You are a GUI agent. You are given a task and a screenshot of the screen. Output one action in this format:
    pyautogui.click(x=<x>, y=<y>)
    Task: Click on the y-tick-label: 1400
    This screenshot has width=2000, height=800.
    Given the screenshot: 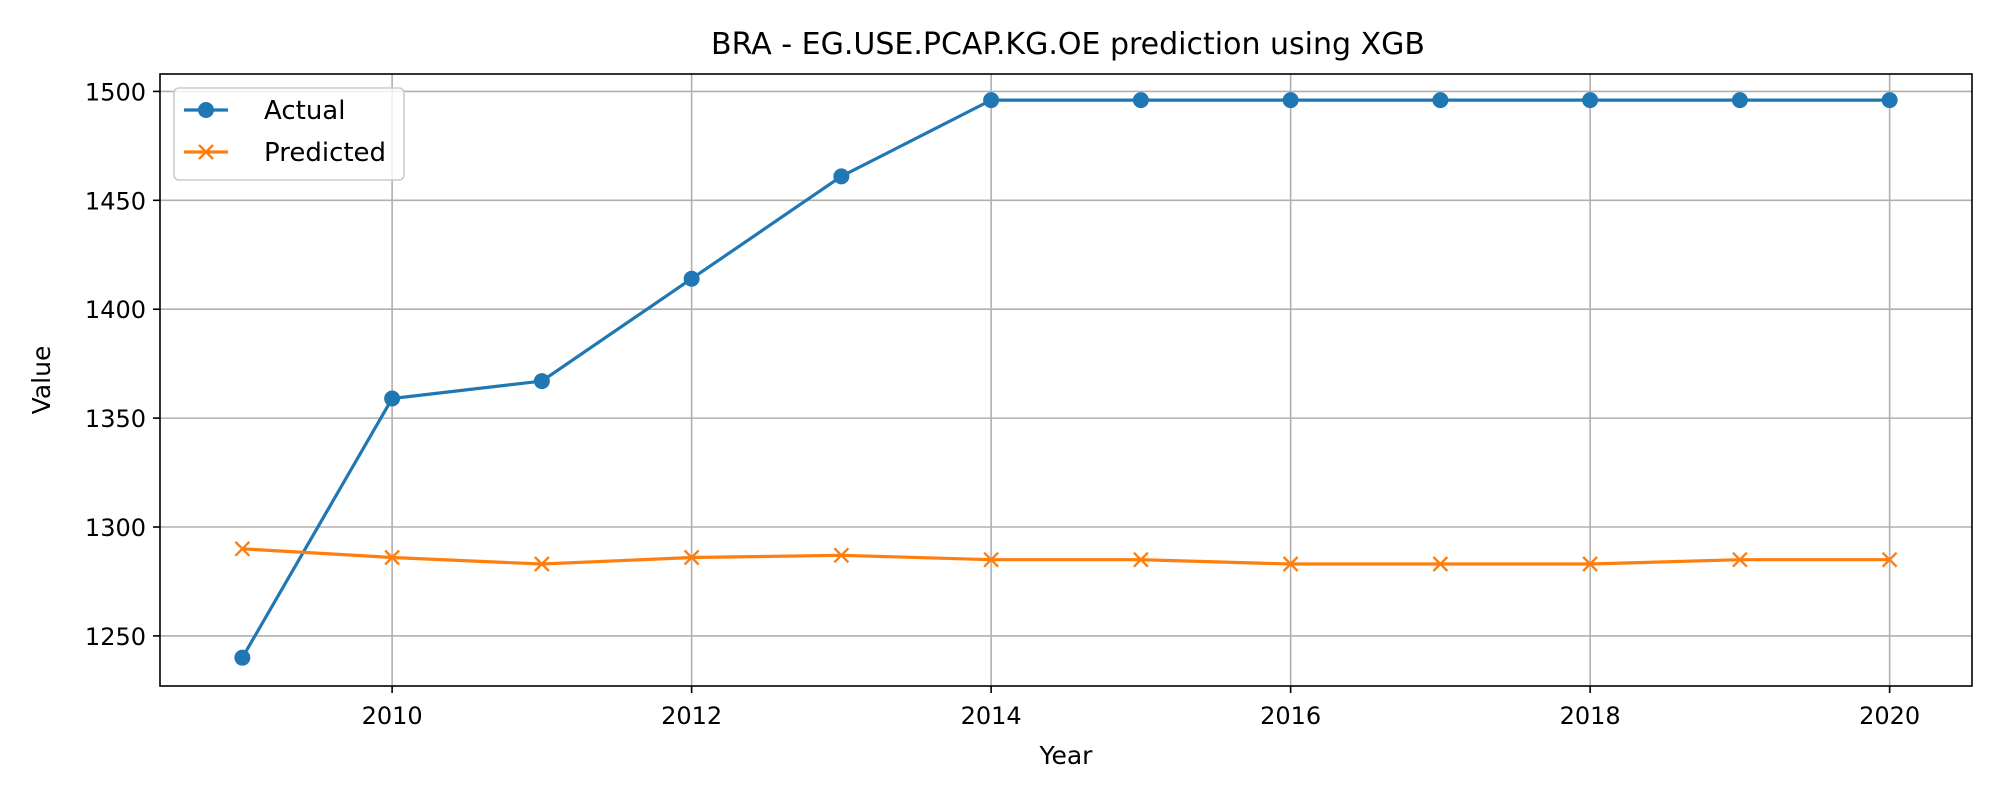 What is the action you would take?
    pyautogui.click(x=115, y=310)
    